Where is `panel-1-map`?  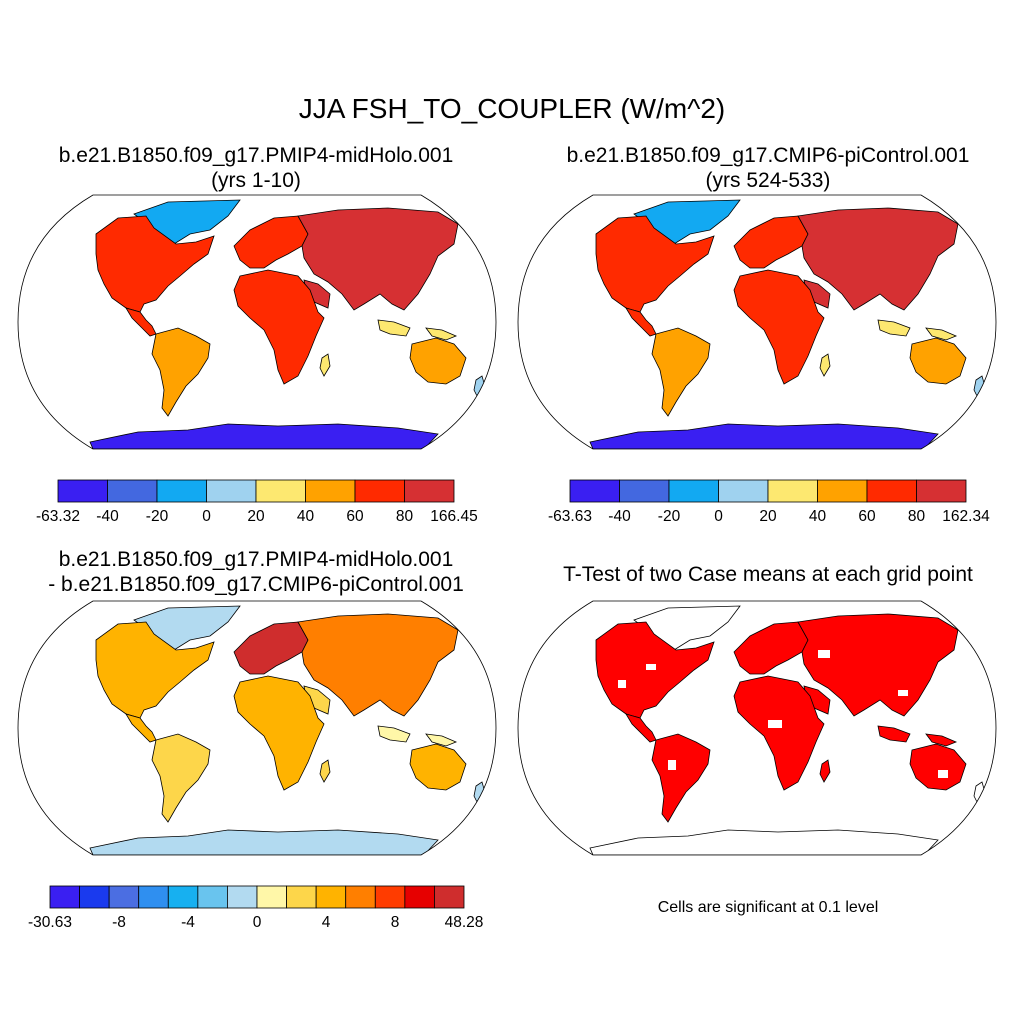
panel-1-map is located at coordinates (257, 322).